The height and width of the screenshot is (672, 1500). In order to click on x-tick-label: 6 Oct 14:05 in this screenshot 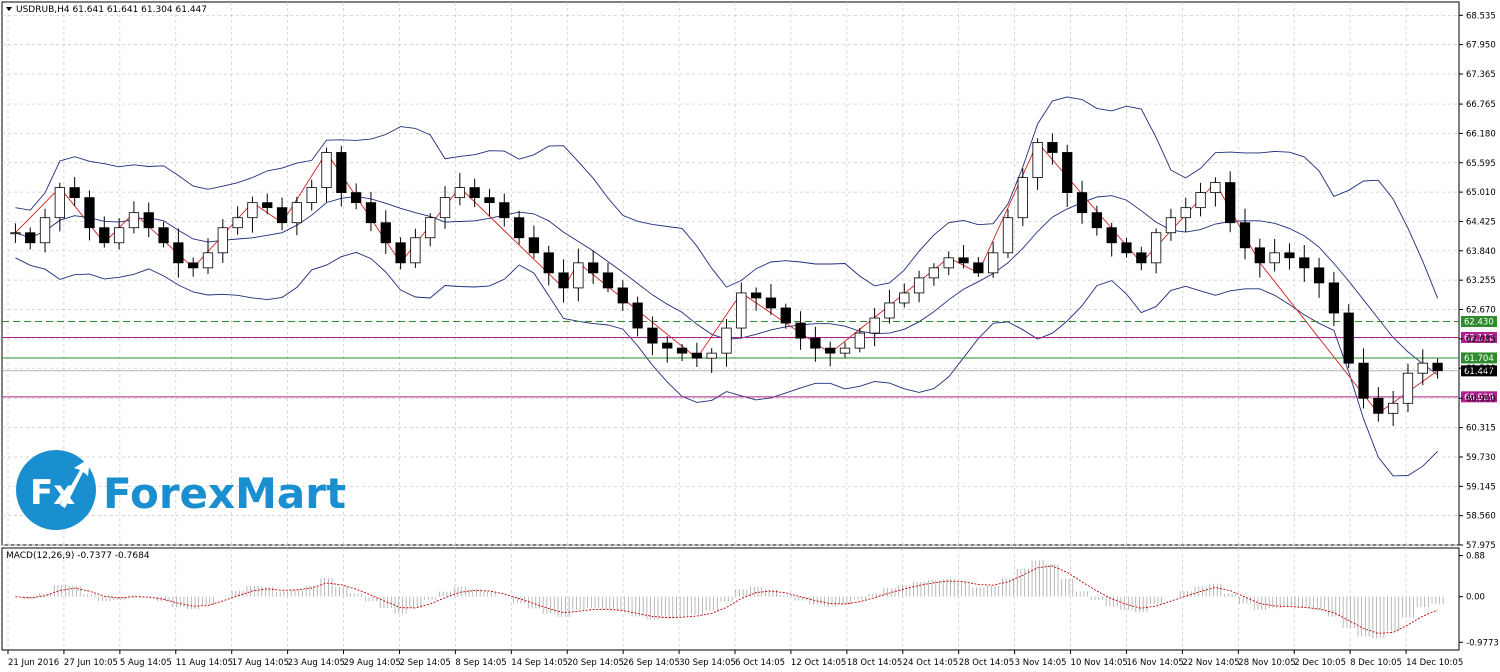, I will do `click(760, 663)`.